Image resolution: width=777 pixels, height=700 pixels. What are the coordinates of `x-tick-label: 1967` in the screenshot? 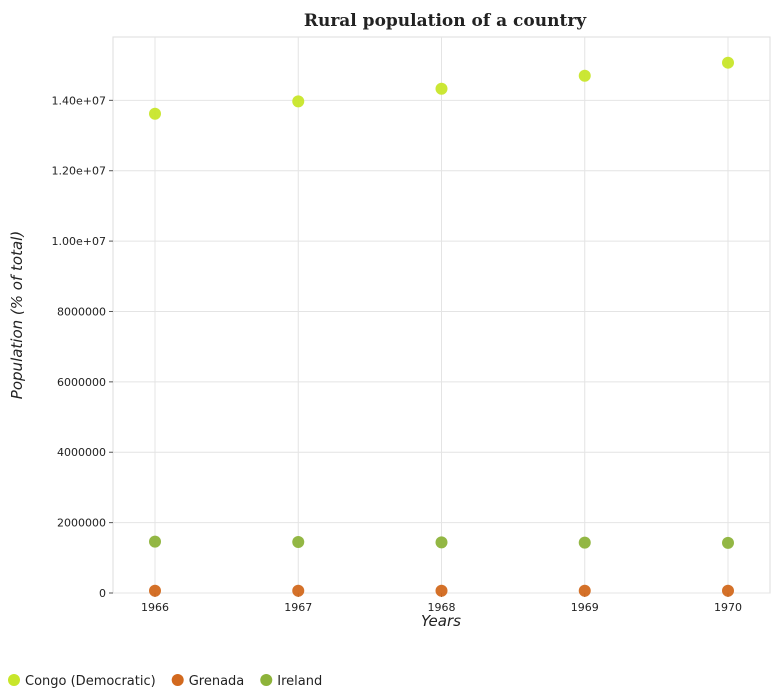 It's located at (298, 607).